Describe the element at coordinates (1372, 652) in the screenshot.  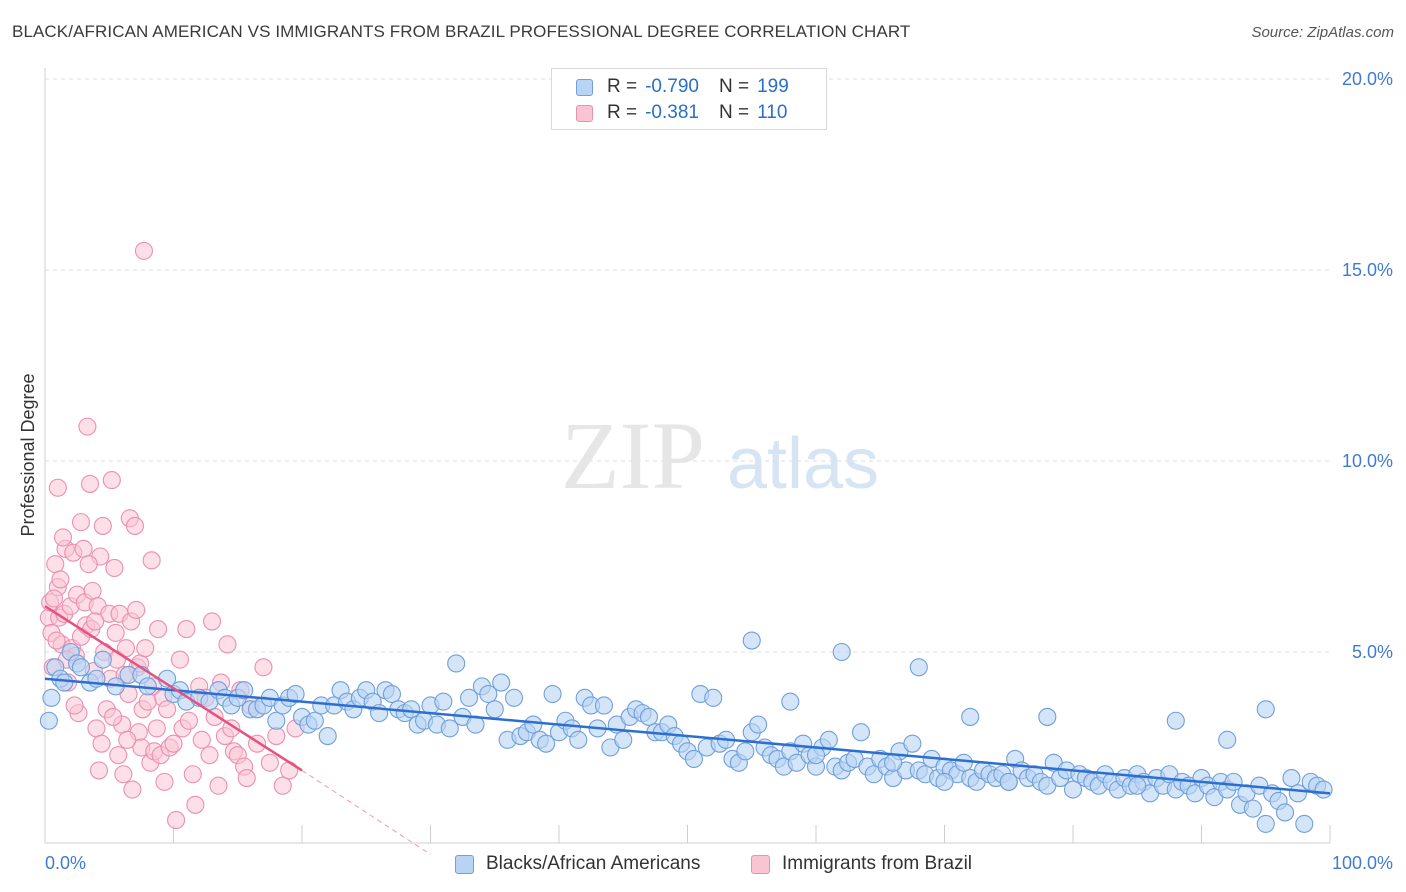
I see `y-tick-label: 5.0%` at that location.